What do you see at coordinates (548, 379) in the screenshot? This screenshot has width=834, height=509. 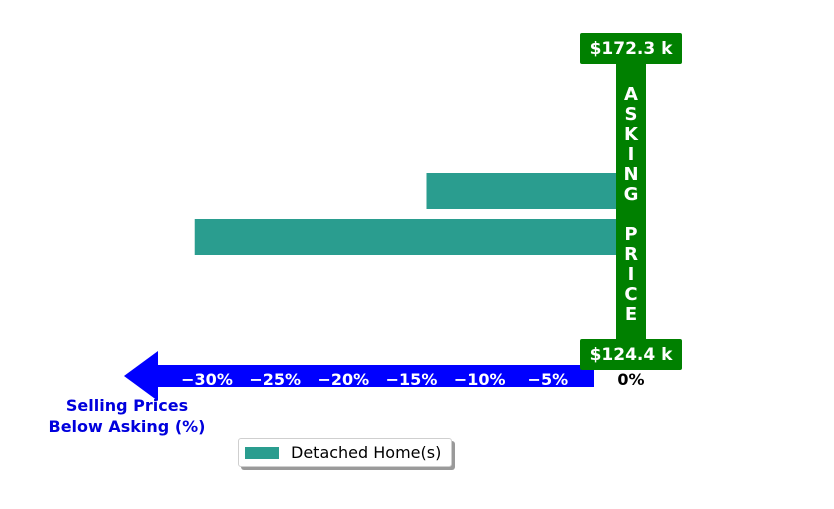 I see `x-tick-label: −5%` at bounding box center [548, 379].